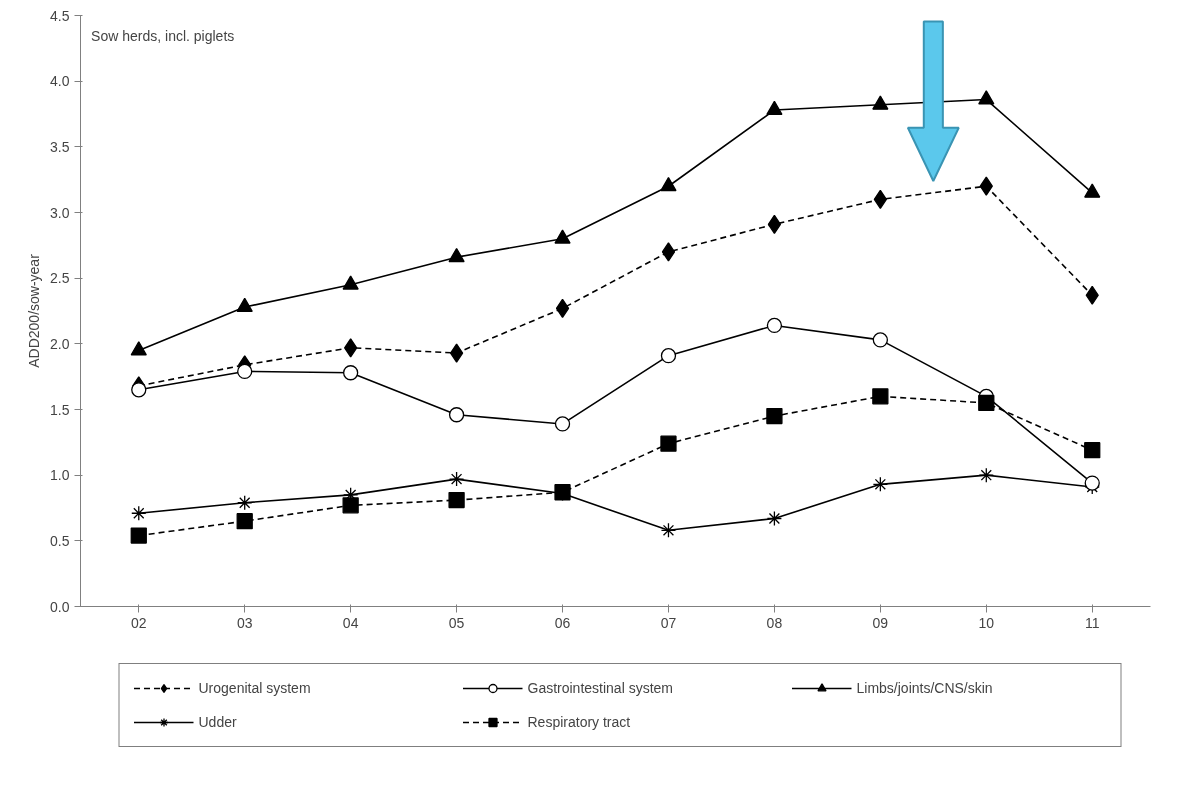 This screenshot has height=797, width=1196. What do you see at coordinates (244, 622) in the screenshot?
I see `x-tick-label: 03` at bounding box center [244, 622].